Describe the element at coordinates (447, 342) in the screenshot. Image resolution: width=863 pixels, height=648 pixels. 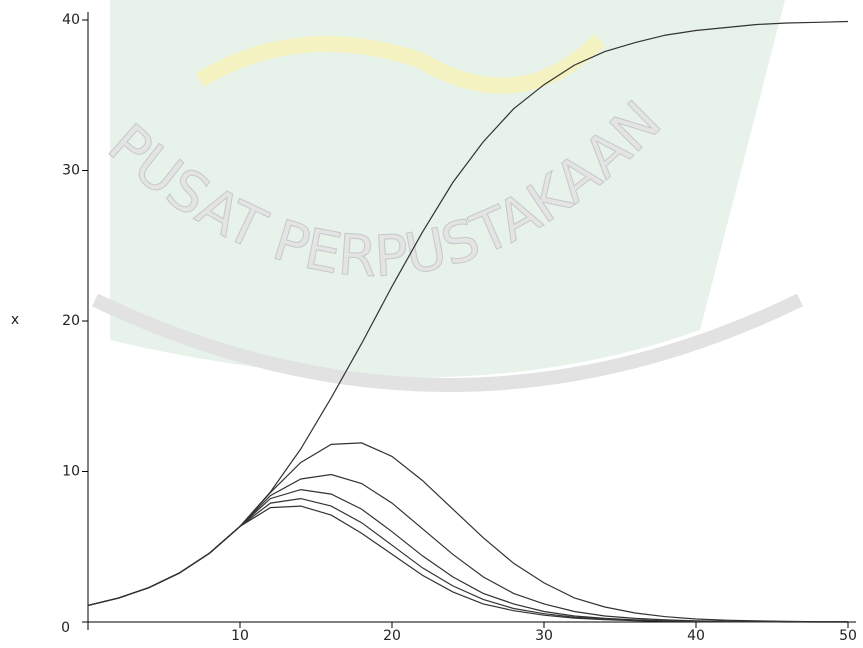
I see `watermark-arc` at that location.